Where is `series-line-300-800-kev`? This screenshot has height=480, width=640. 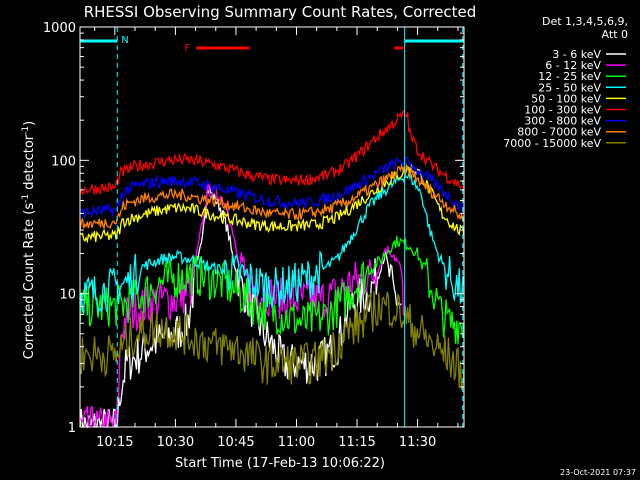
series-line-300-800-kev is located at coordinates (272, 187).